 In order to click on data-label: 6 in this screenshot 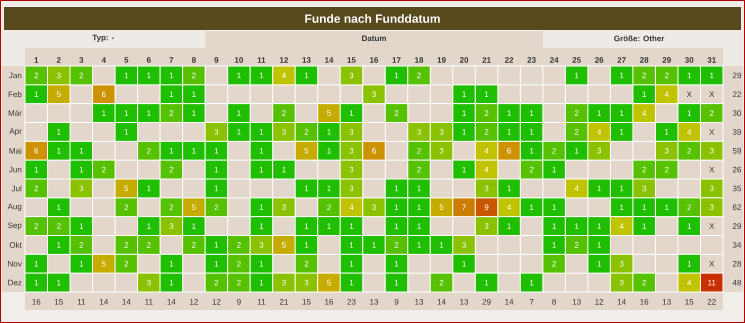, I will do `click(374, 151)`.